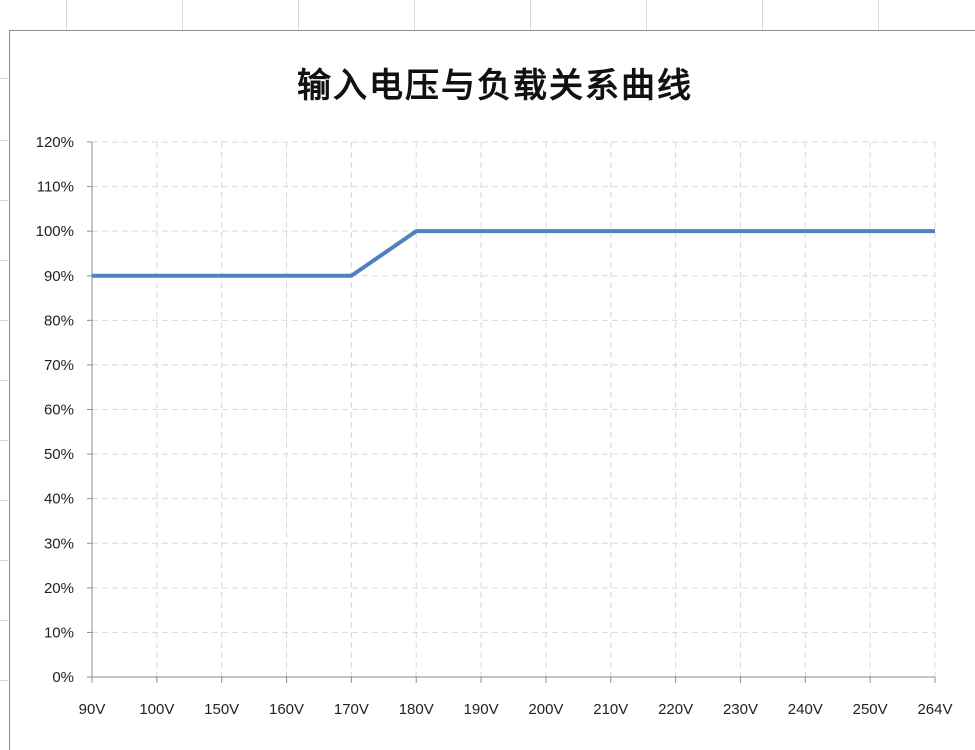 The image size is (975, 750). I want to click on x-tick-label: 220V, so click(675, 709).